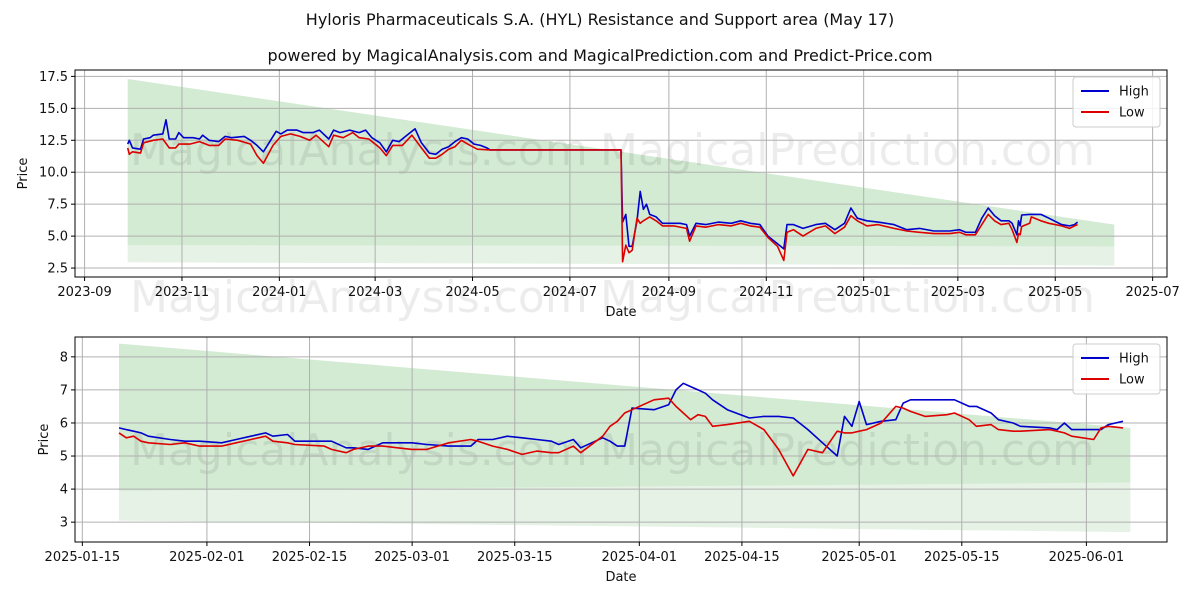 This screenshot has height=600, width=1200. I want to click on y-tick-label: 8, so click(64, 357).